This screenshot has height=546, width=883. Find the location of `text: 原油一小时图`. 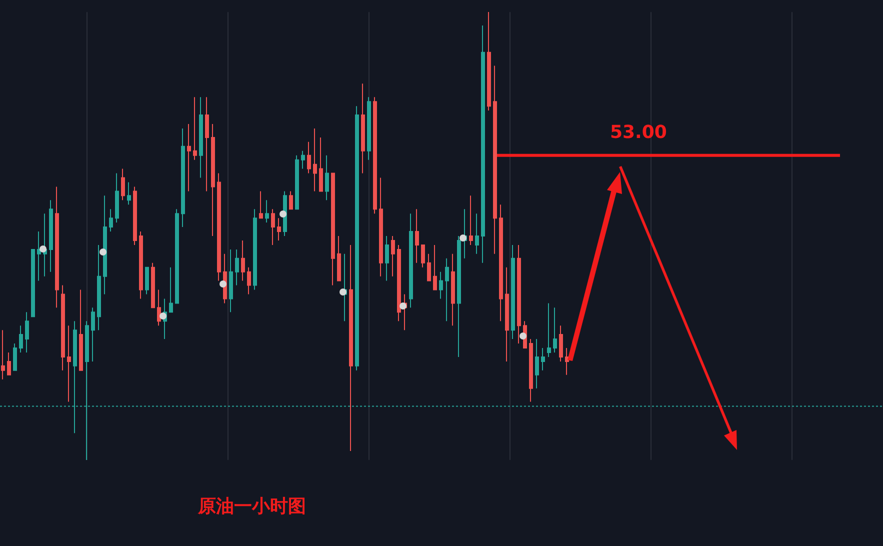

text: 原油一小时图 is located at coordinates (252, 506).